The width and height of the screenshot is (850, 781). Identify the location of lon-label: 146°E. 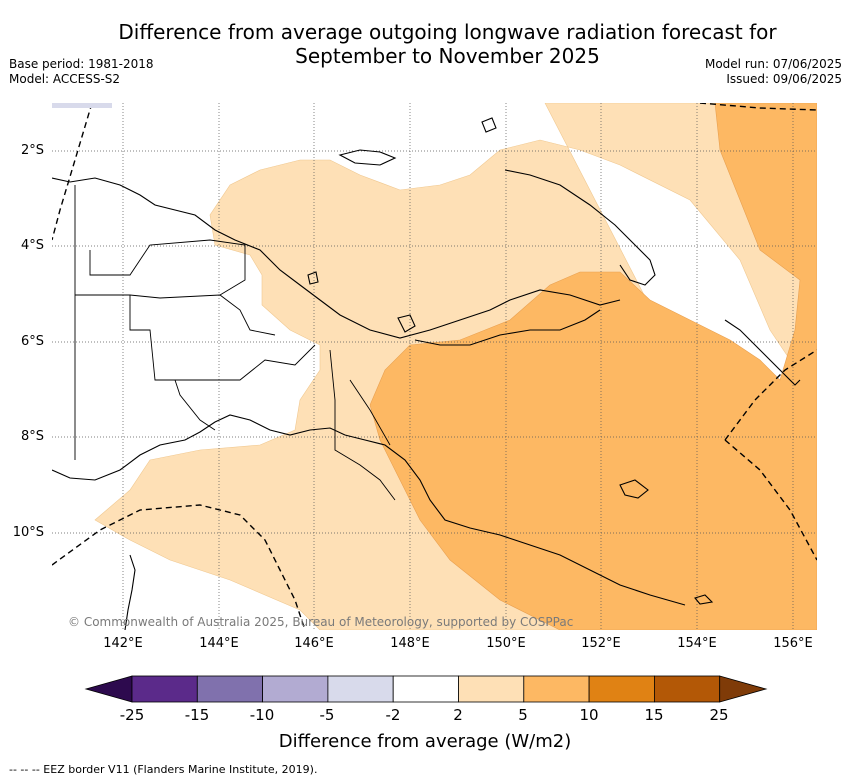
(314, 643).